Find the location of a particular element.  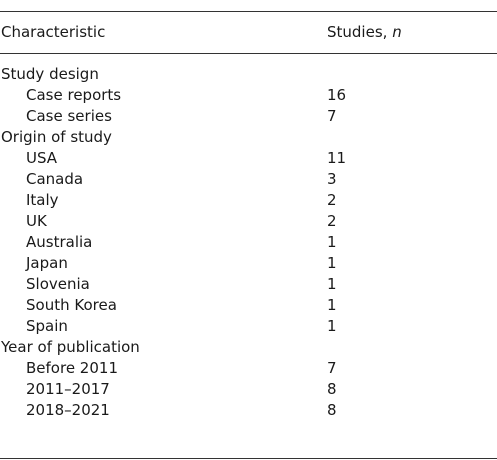

row-label: Canada is located at coordinates (55, 179).